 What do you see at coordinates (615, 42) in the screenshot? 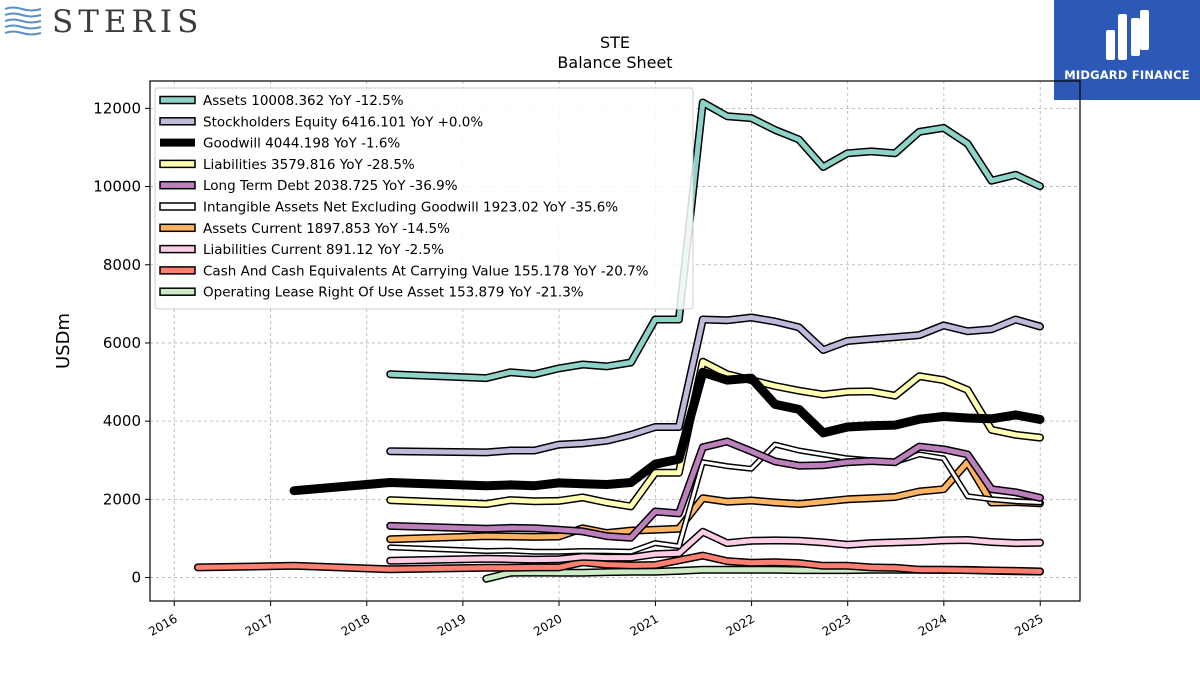
I see `chart-title: STE` at bounding box center [615, 42].